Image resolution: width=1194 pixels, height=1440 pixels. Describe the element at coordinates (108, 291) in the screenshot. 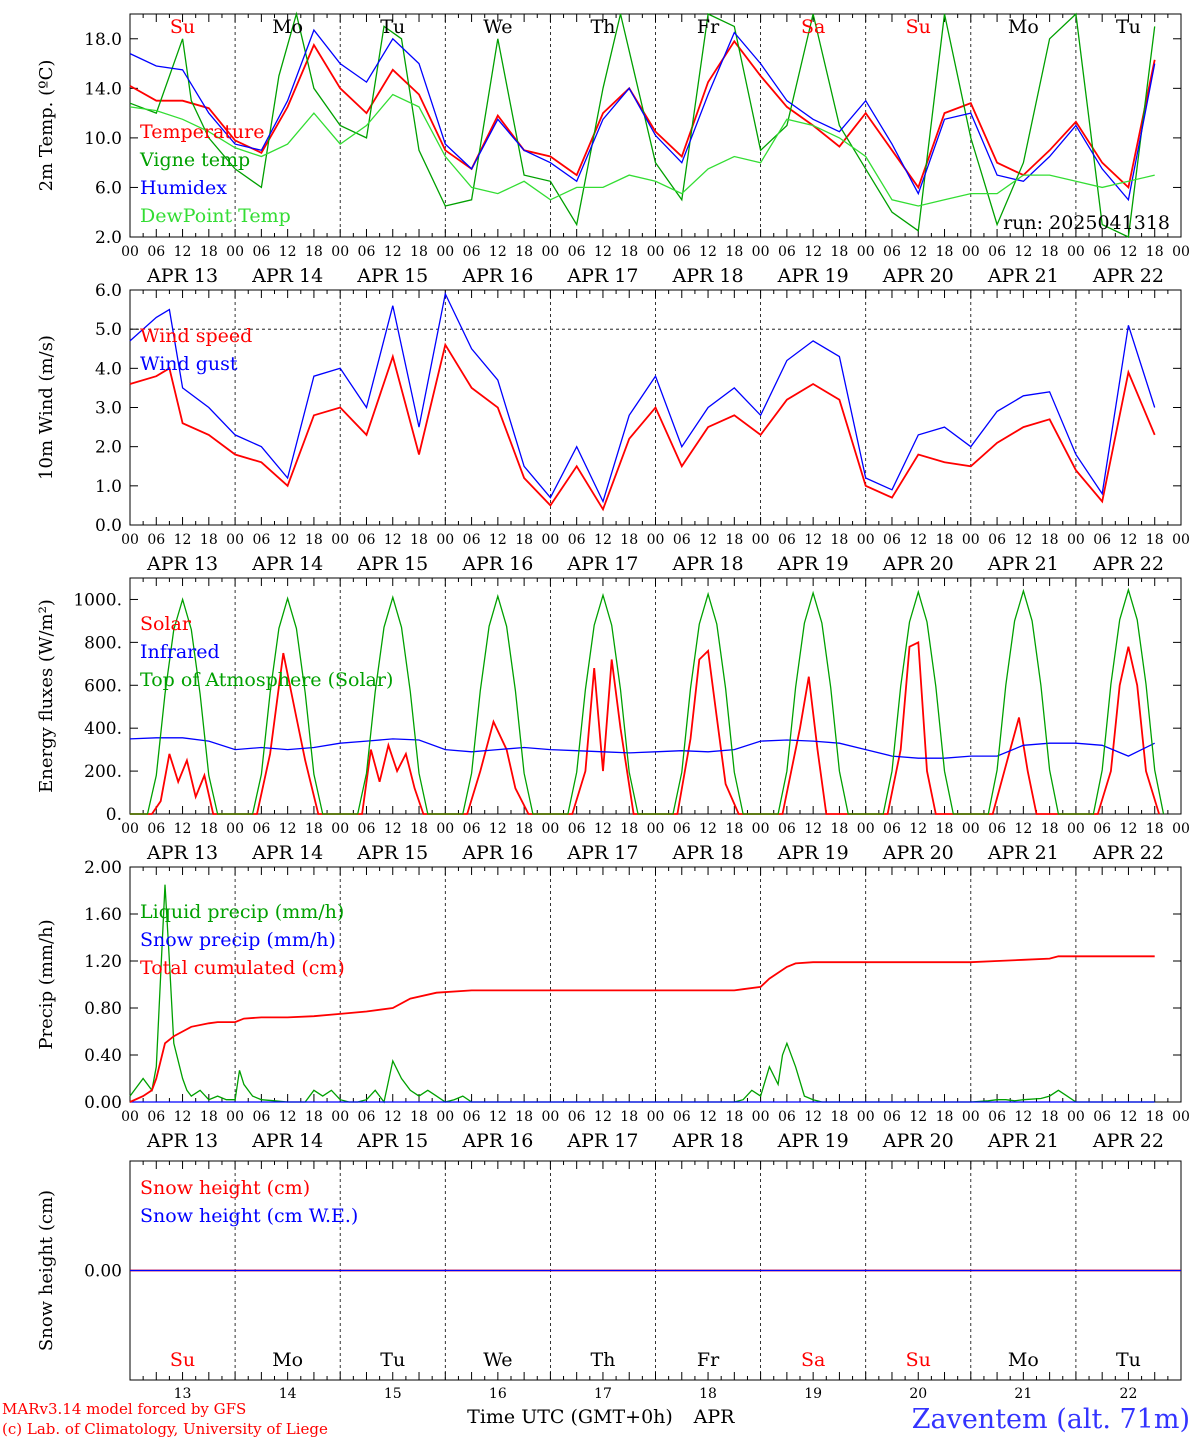

I see `y-tick-label: 6.0` at that location.